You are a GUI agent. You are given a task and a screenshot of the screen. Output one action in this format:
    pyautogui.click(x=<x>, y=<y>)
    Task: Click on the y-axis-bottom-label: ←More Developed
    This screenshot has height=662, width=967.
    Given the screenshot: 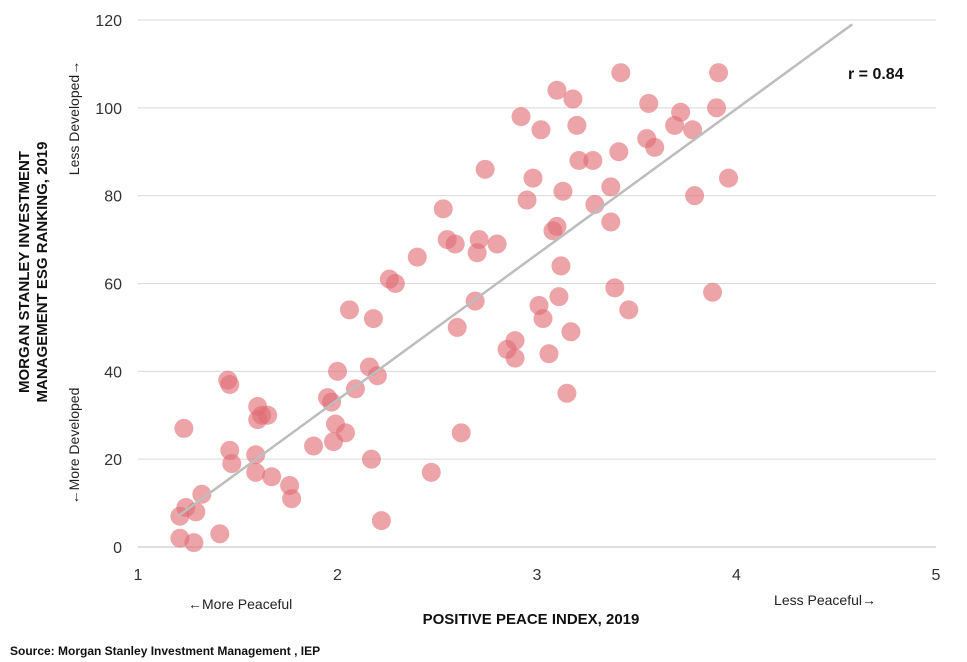 What is the action you would take?
    pyautogui.click(x=74, y=446)
    